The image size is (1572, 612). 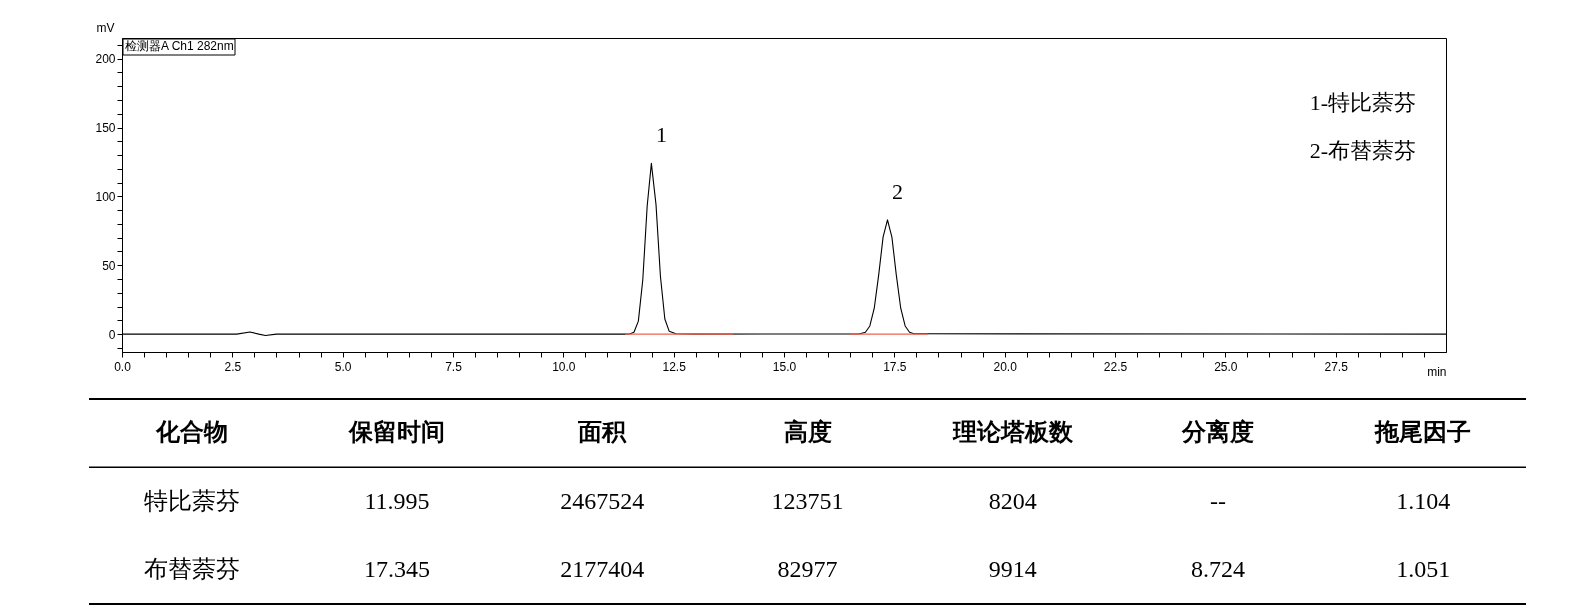 What do you see at coordinates (123, 366) in the screenshot?
I see `x-tick-label: 0.0` at bounding box center [123, 366].